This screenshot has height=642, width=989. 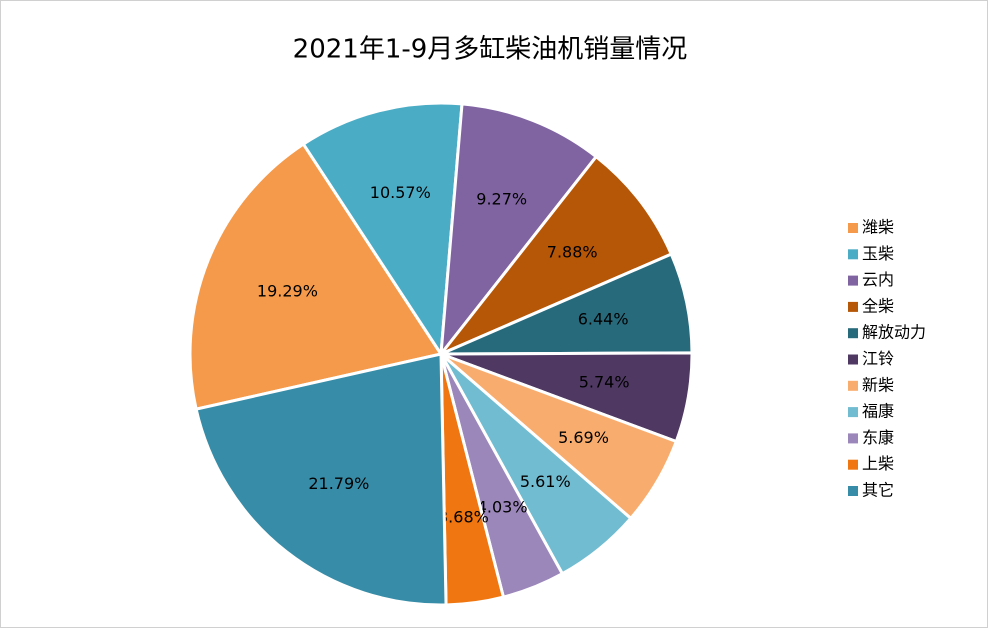 I want to click on data-label: 5.74%, so click(x=604, y=381).